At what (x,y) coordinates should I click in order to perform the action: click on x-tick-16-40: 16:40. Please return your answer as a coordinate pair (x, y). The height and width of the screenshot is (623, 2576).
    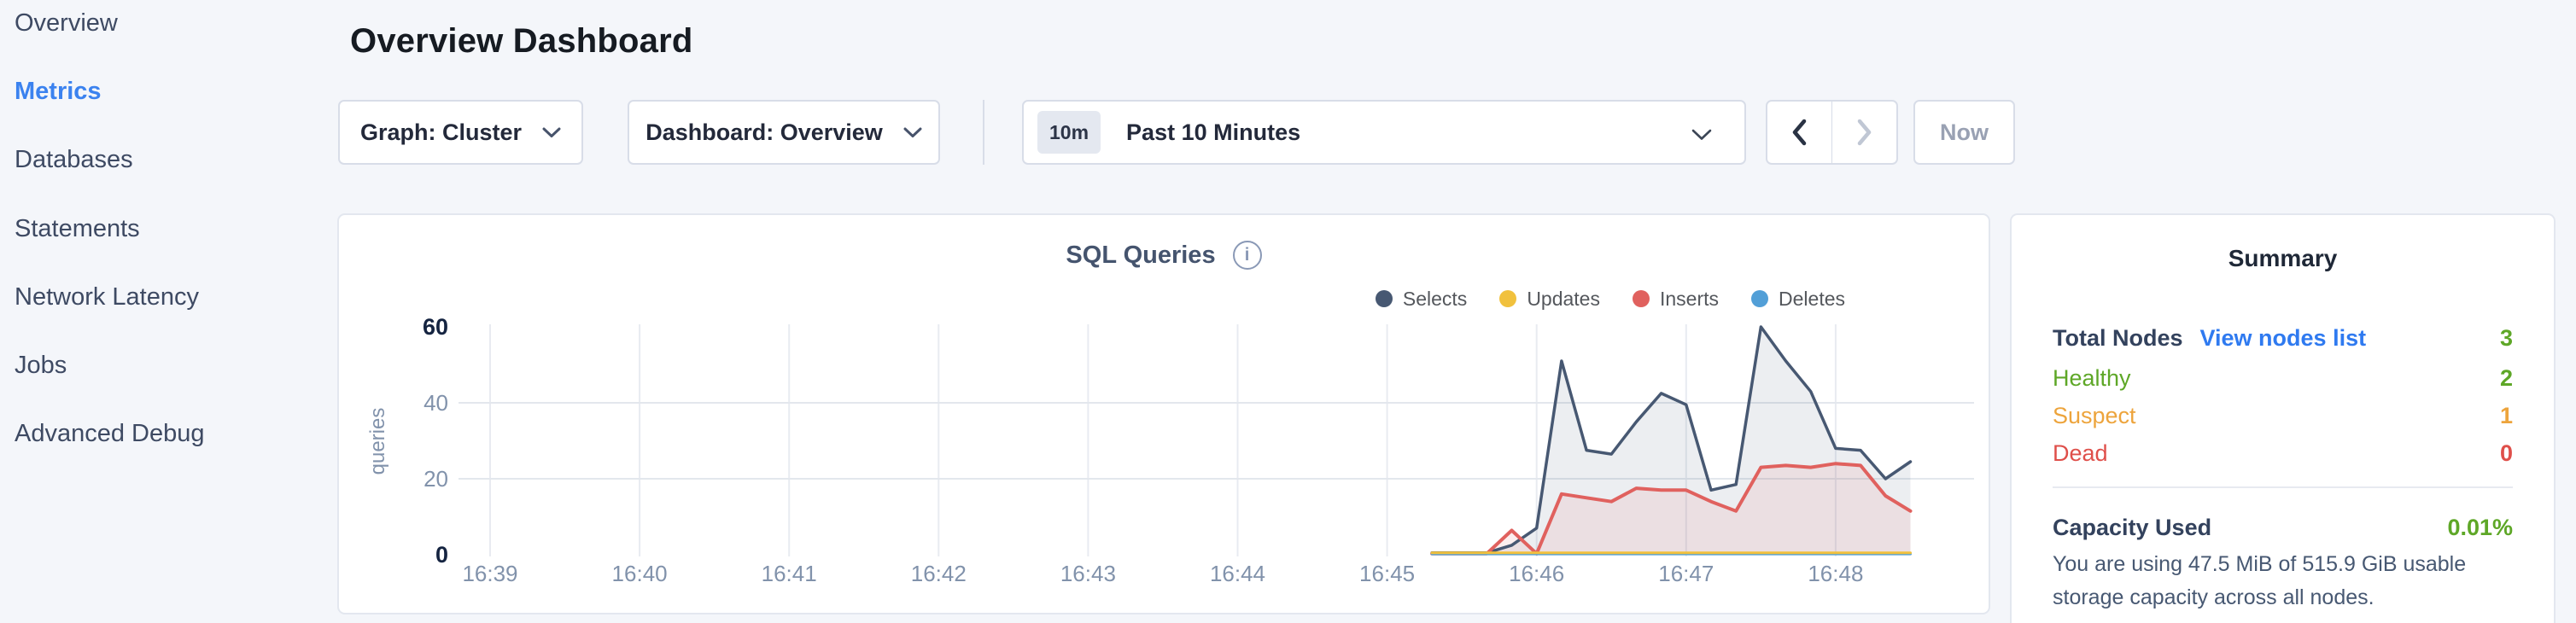
    Looking at the image, I should click on (639, 573).